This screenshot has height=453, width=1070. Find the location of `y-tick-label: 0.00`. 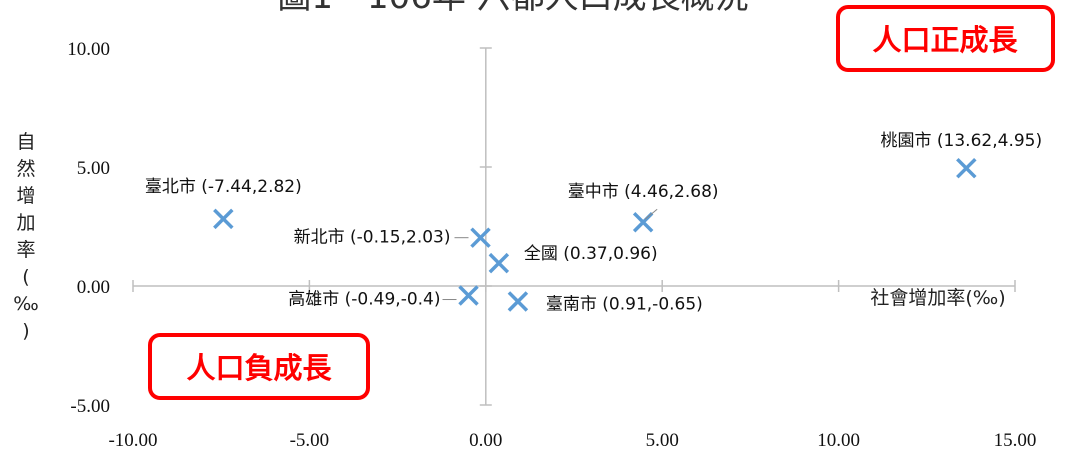

y-tick-label: 0.00 is located at coordinates (93, 287).